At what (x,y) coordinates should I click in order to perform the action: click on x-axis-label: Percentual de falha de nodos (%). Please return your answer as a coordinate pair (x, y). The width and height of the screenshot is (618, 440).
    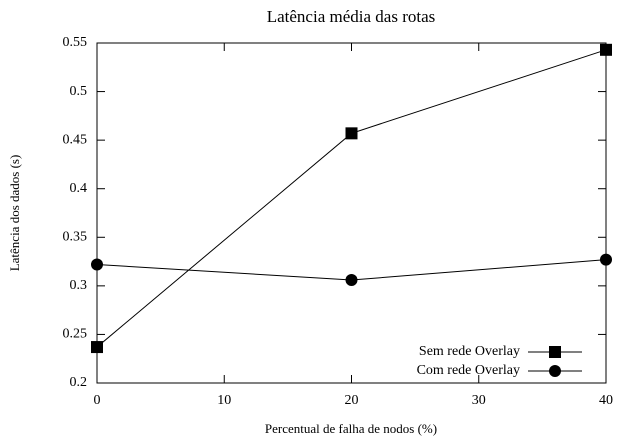
    Looking at the image, I should click on (351, 428).